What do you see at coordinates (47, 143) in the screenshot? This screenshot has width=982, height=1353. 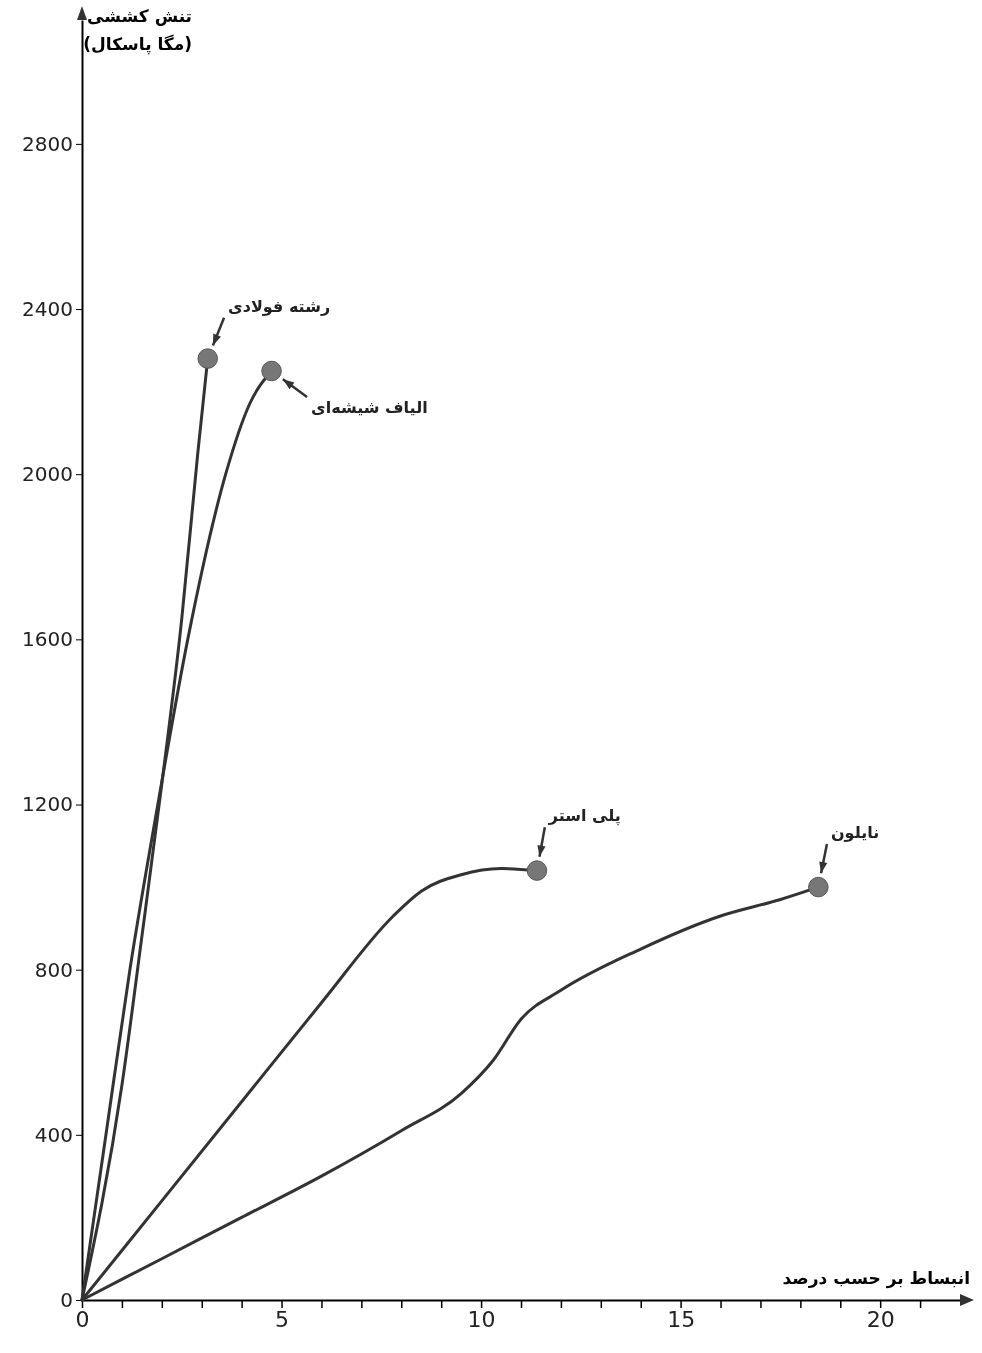 I see `y-tick-label: 2800` at bounding box center [47, 143].